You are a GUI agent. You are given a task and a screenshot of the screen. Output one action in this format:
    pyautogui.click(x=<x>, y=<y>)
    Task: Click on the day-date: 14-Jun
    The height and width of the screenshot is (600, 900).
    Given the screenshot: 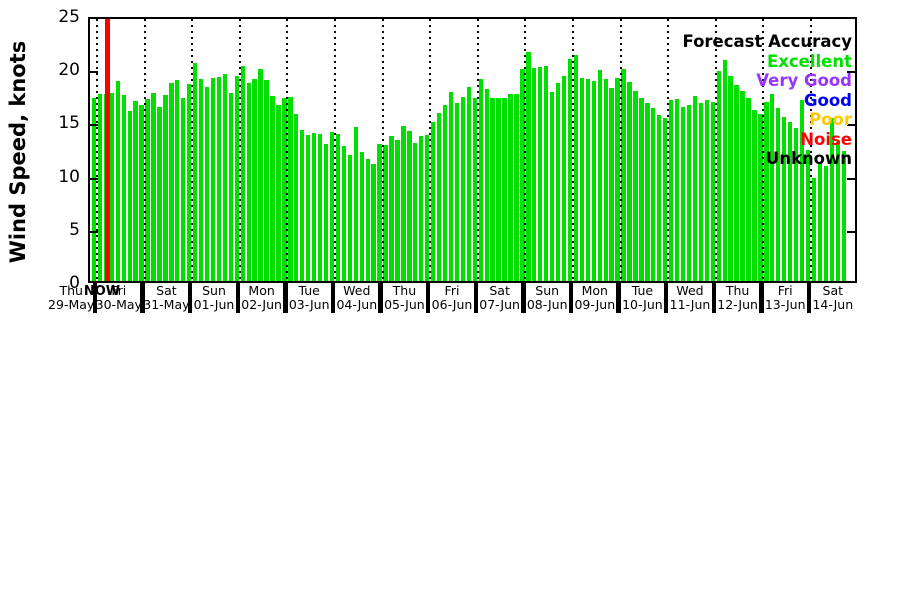 What is the action you would take?
    pyautogui.click(x=833, y=304)
    